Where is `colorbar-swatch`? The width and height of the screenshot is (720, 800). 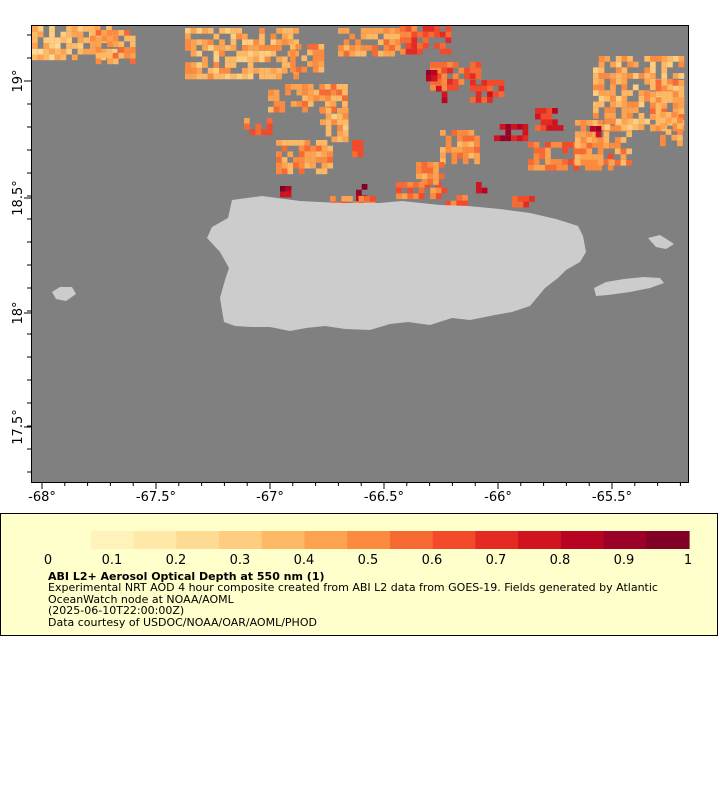 colorbar-swatch is located at coordinates (369, 540).